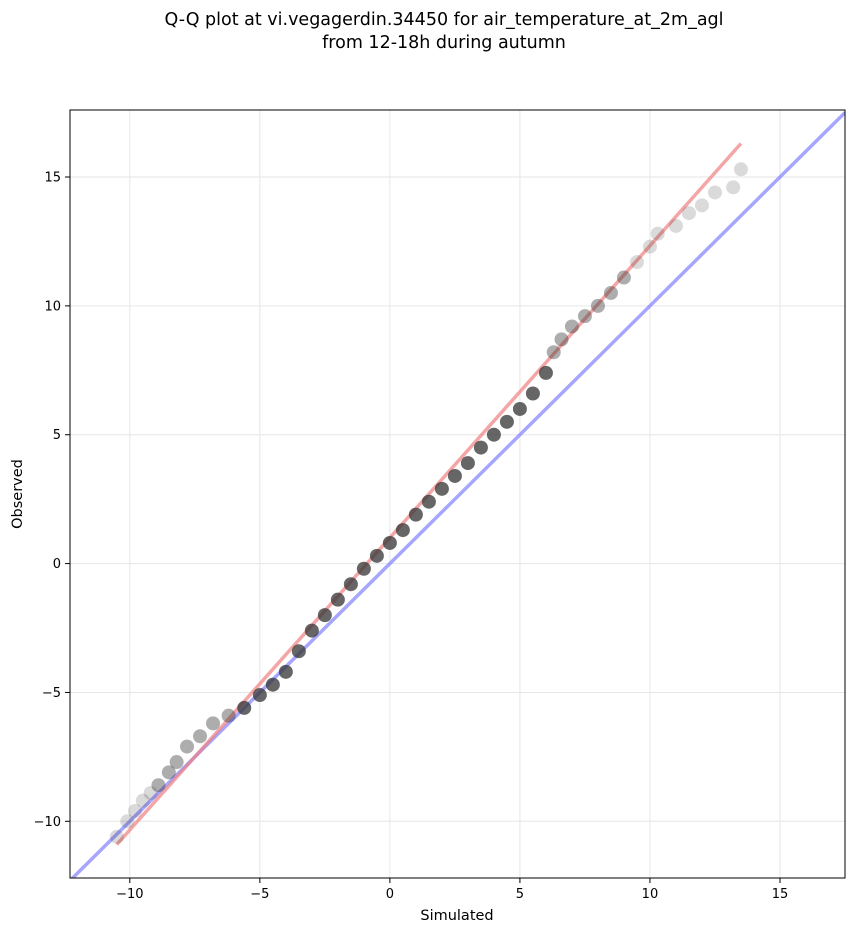 The height and width of the screenshot is (938, 854). Describe the element at coordinates (520, 894) in the screenshot. I see `x-tick-label: 5` at that location.